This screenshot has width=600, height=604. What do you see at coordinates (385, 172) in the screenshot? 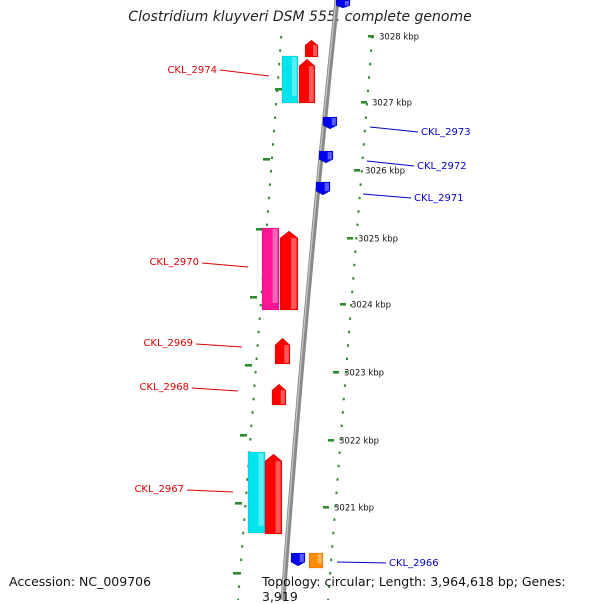
I see `ruler-label: 3026 kbp` at bounding box center [385, 172].